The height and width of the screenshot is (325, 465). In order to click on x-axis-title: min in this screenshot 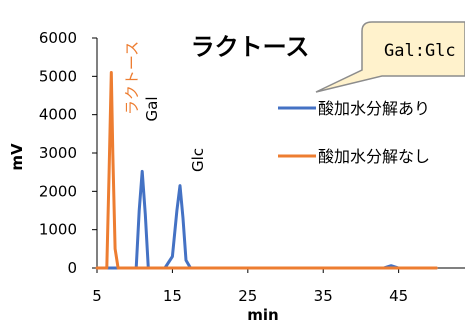, I will do `click(262, 315)`.